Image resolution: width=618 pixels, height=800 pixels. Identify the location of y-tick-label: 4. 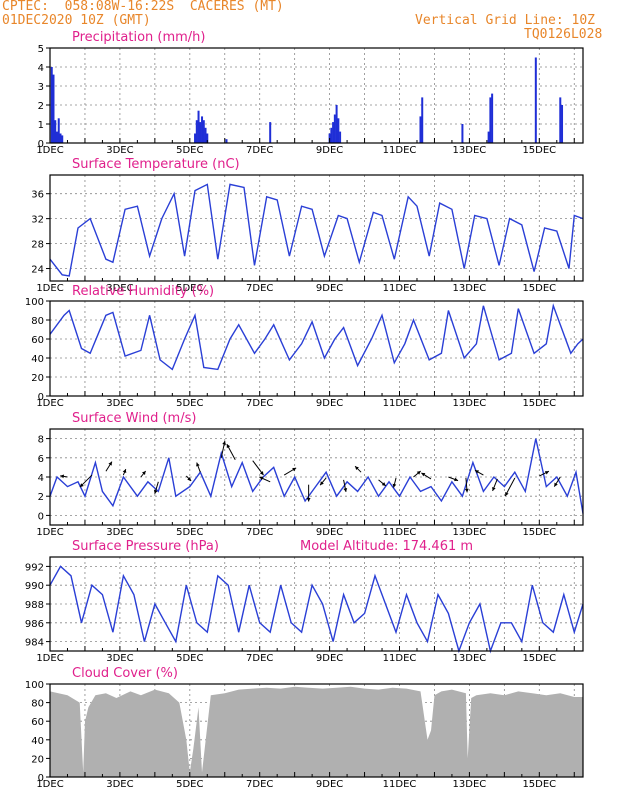
(41, 478).